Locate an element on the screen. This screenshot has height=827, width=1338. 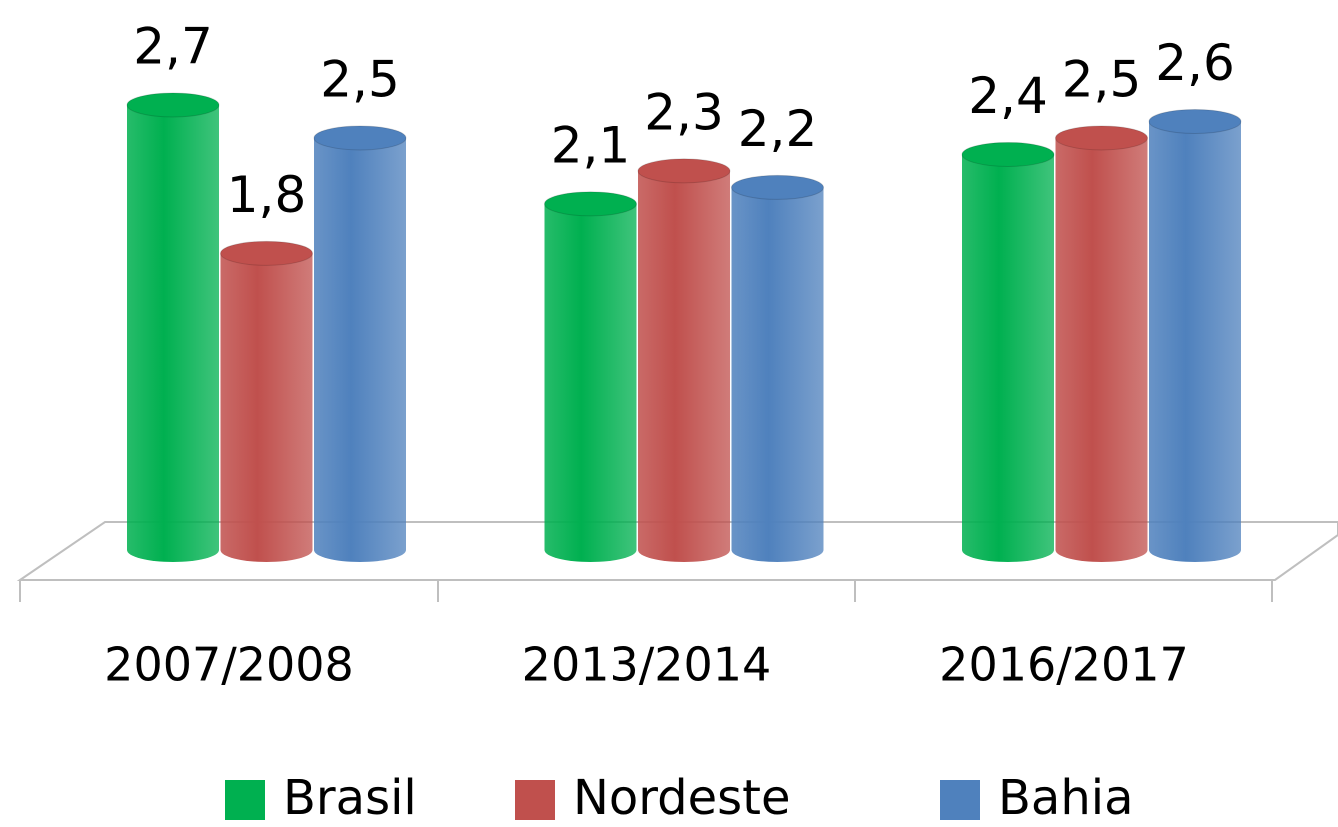
x-tick-label: 2013/2014 is located at coordinates (647, 665).